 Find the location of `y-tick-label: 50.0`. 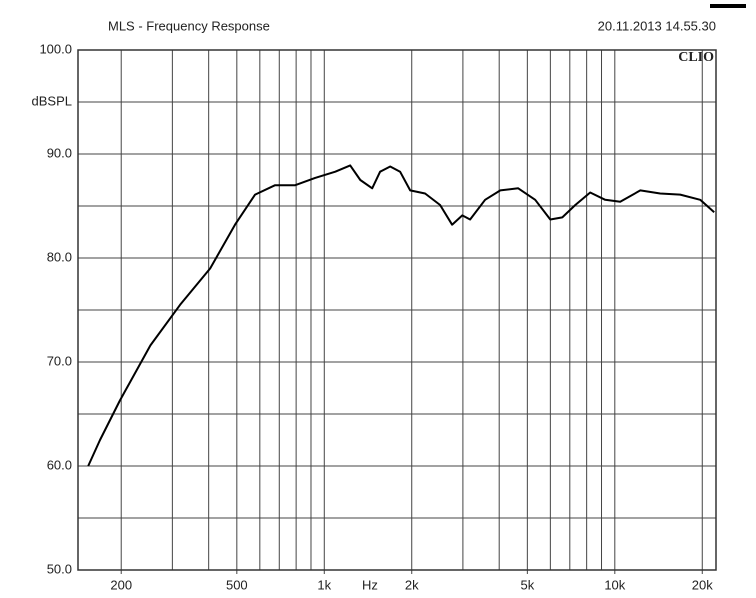

y-tick-label: 50.0 is located at coordinates (59, 568).